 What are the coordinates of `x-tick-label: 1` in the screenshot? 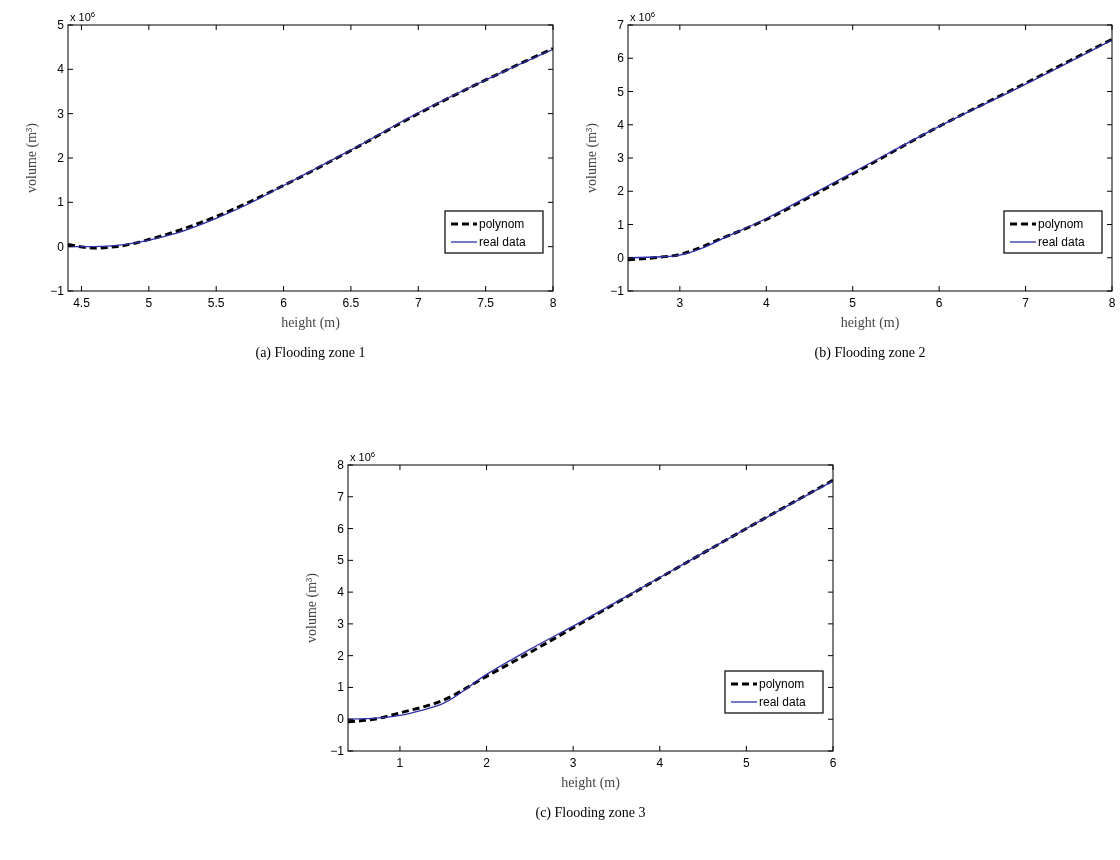 It's located at (400, 763).